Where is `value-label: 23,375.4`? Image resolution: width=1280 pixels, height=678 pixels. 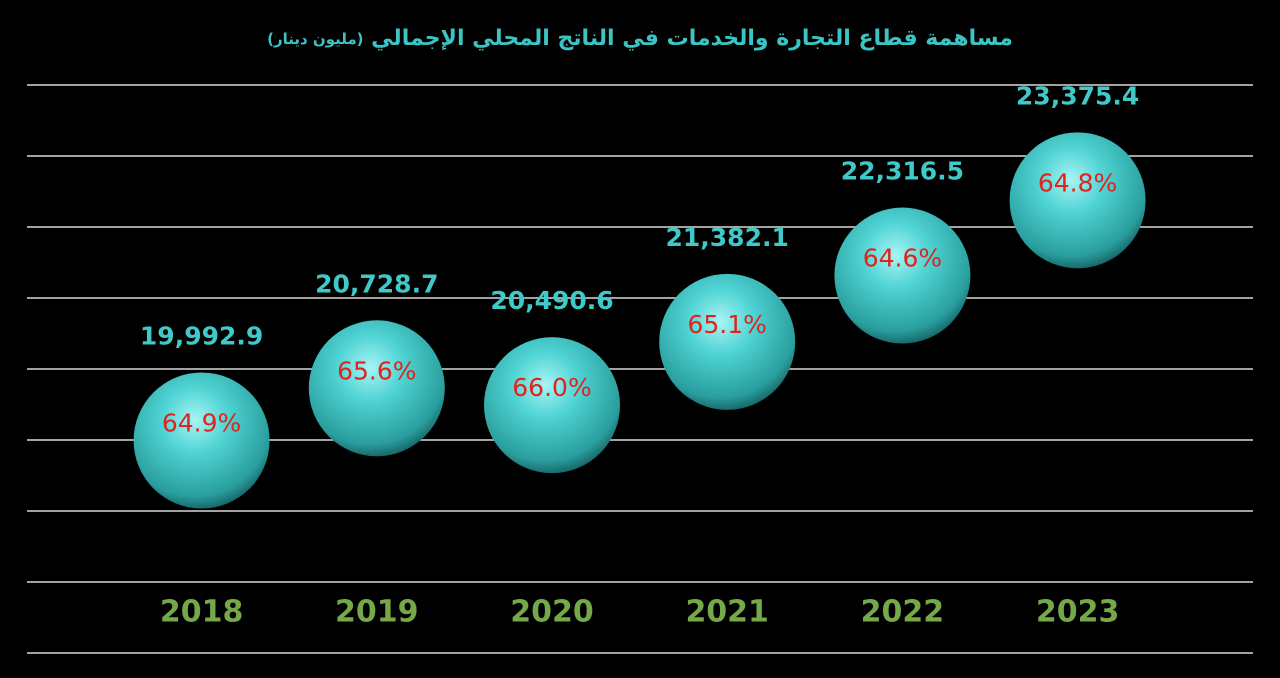 value-label: 23,375.4 is located at coordinates (1077, 95).